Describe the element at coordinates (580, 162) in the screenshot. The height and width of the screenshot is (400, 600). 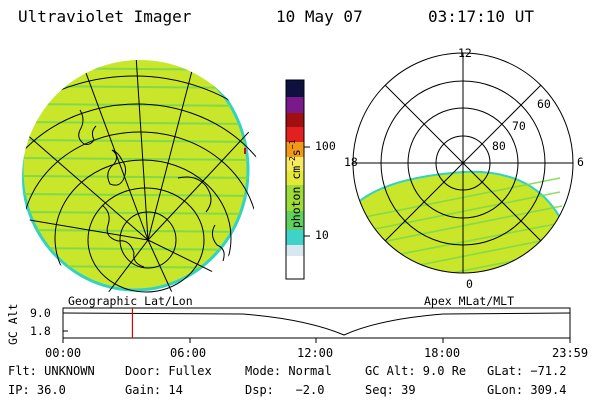
I see `mlt-6-label: 6` at that location.